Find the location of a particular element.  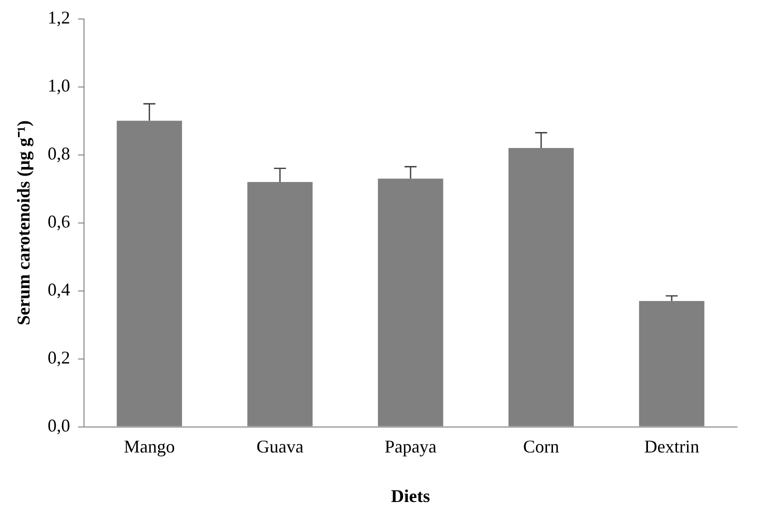

x-tick-label: Mango is located at coordinates (149, 446).